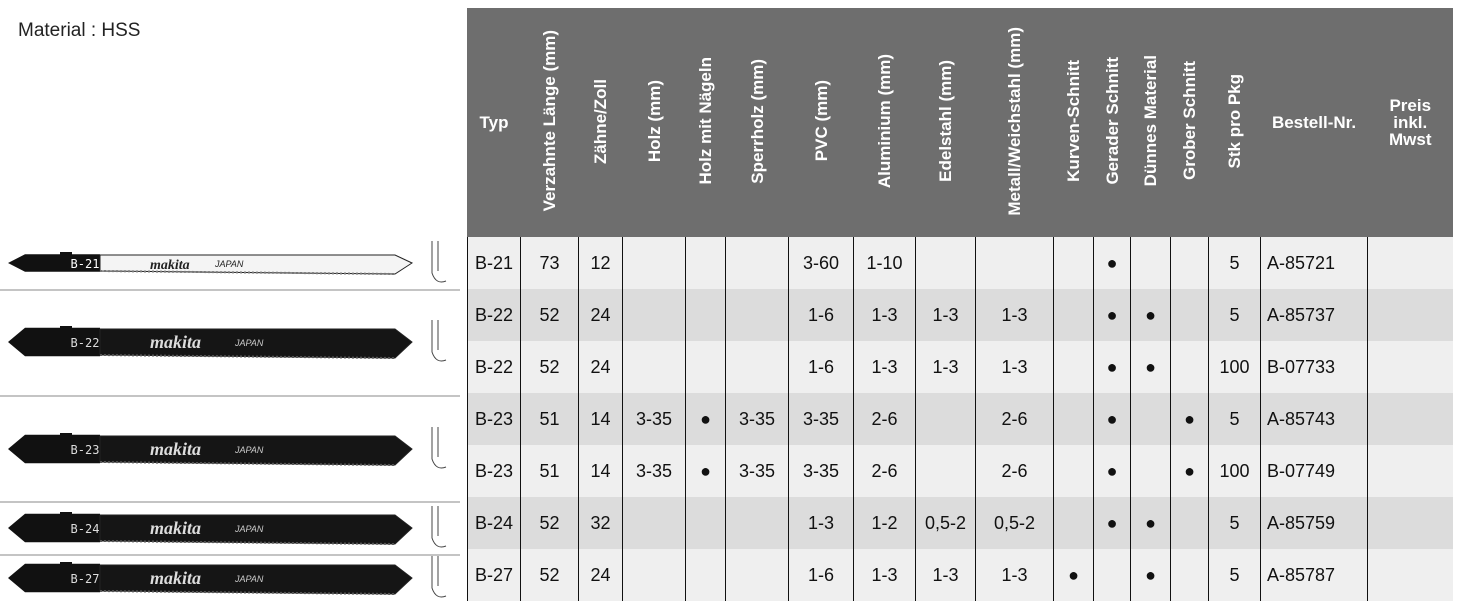  What do you see at coordinates (549, 471) in the screenshot?
I see `table-cell: 51` at bounding box center [549, 471].